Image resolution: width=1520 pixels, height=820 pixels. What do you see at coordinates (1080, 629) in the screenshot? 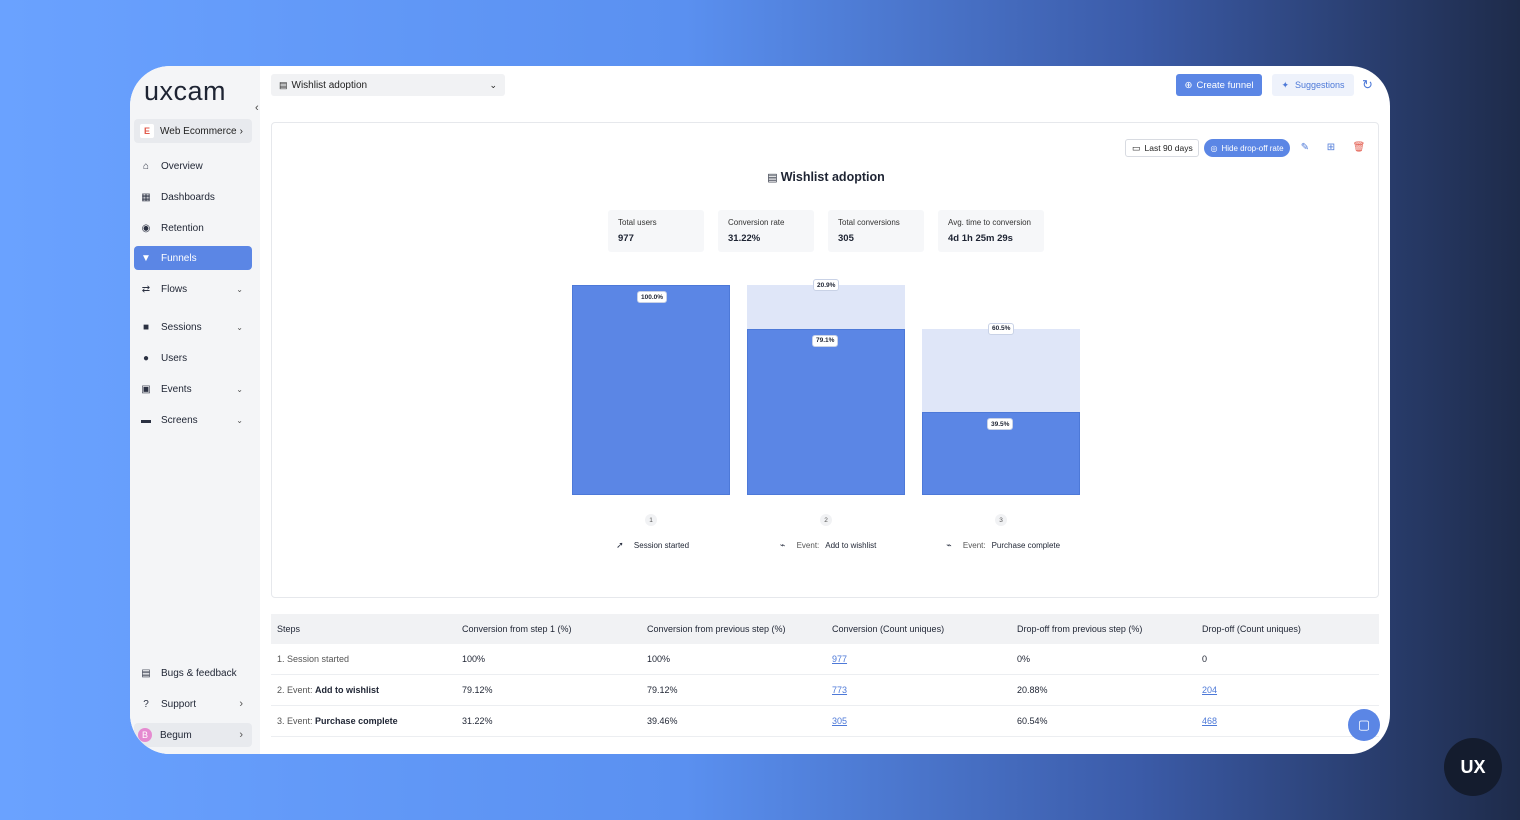
I see `column-header: Drop-off from previous step (%)` at bounding box center [1080, 629].